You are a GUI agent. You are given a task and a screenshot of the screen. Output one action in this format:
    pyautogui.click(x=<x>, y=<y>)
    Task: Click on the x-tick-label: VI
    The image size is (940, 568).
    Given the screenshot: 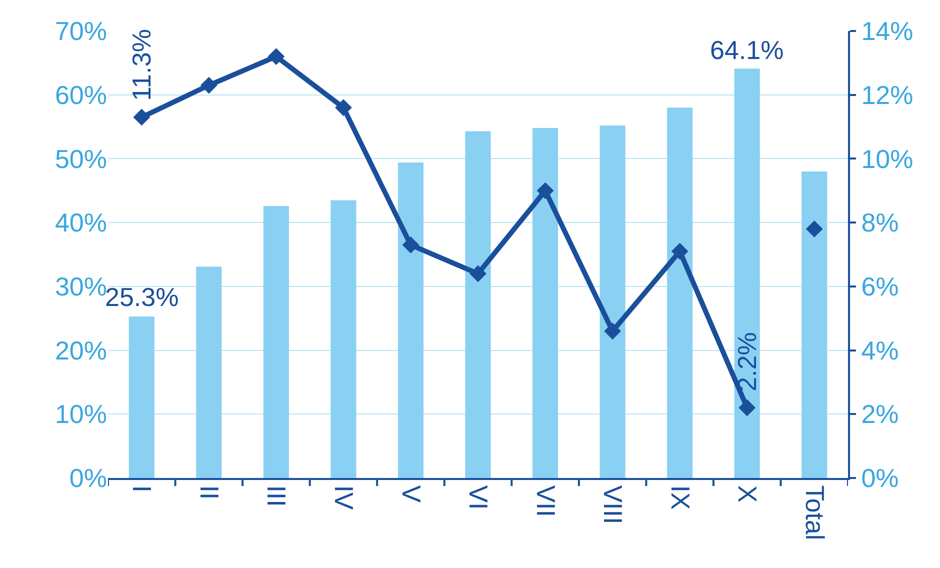 What is the action you would take?
    pyautogui.click(x=479, y=497)
    